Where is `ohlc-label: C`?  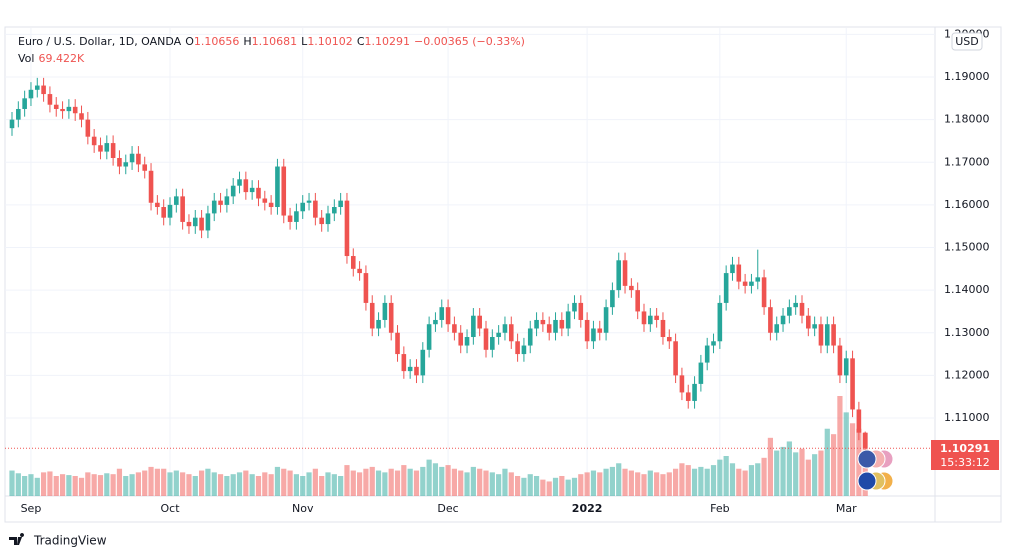
ohlc-label: C is located at coordinates (360, 41).